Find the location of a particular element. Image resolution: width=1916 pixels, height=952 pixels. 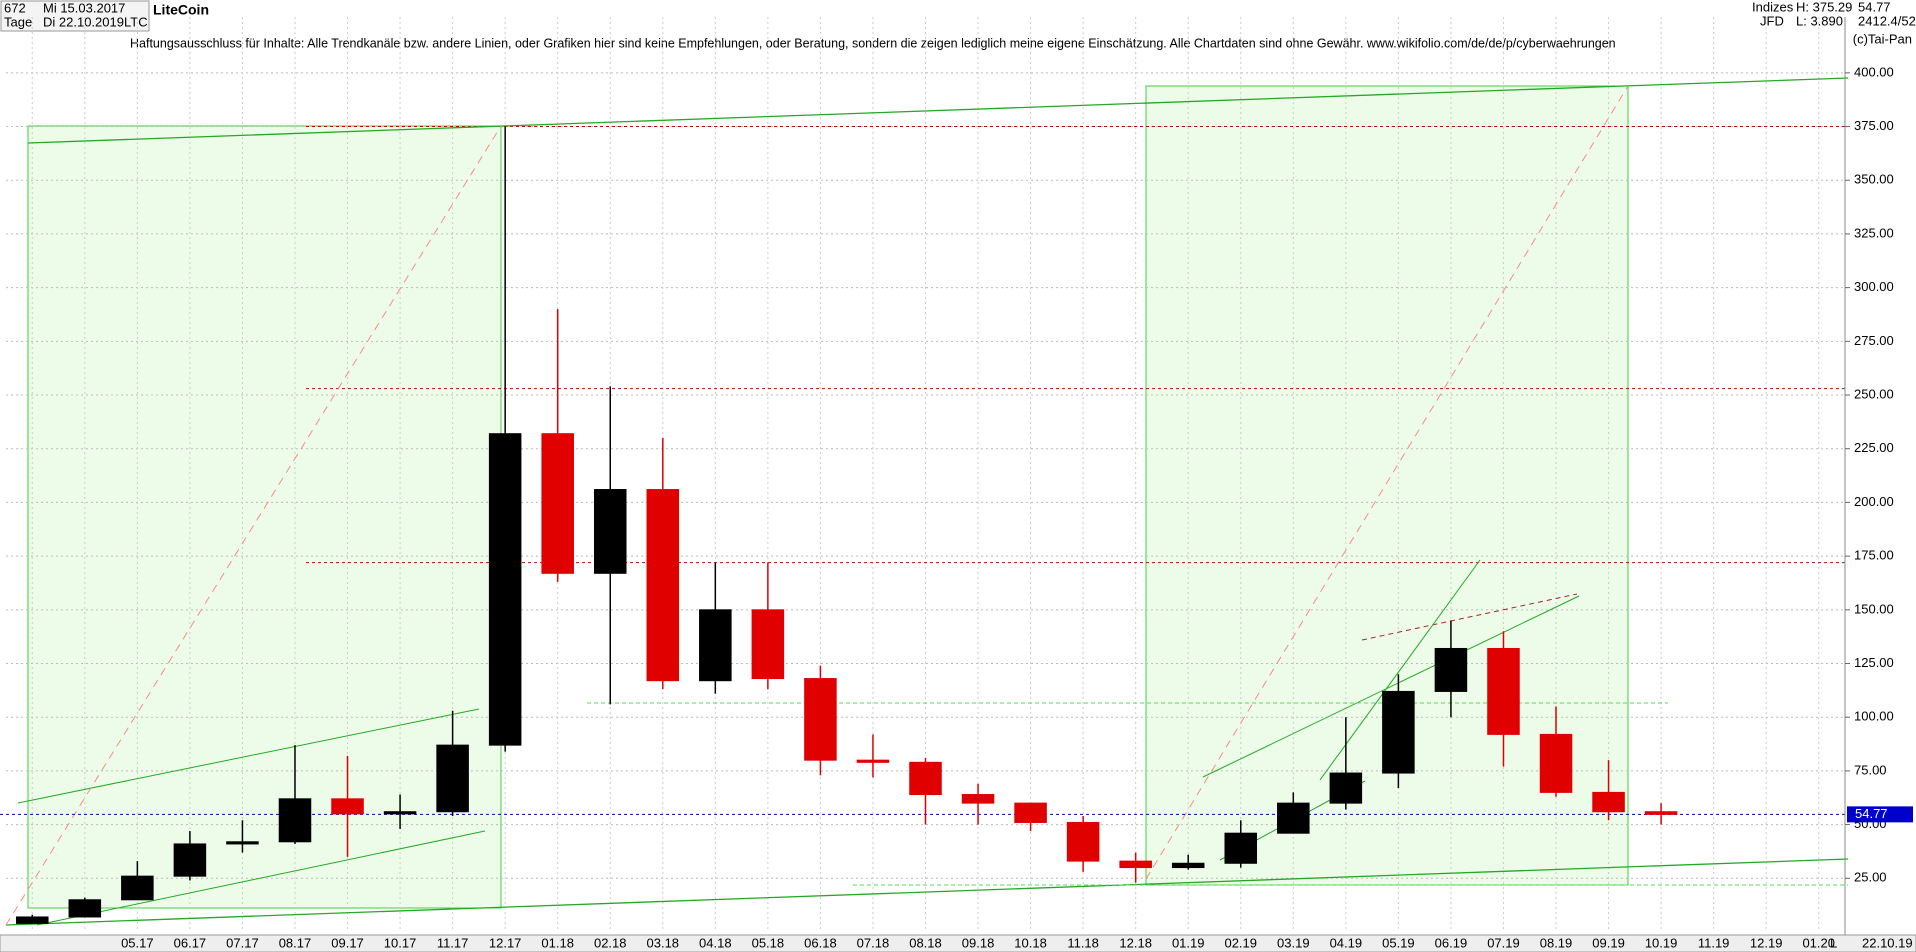

x-tick-label: 11.19 is located at coordinates (1714, 942).